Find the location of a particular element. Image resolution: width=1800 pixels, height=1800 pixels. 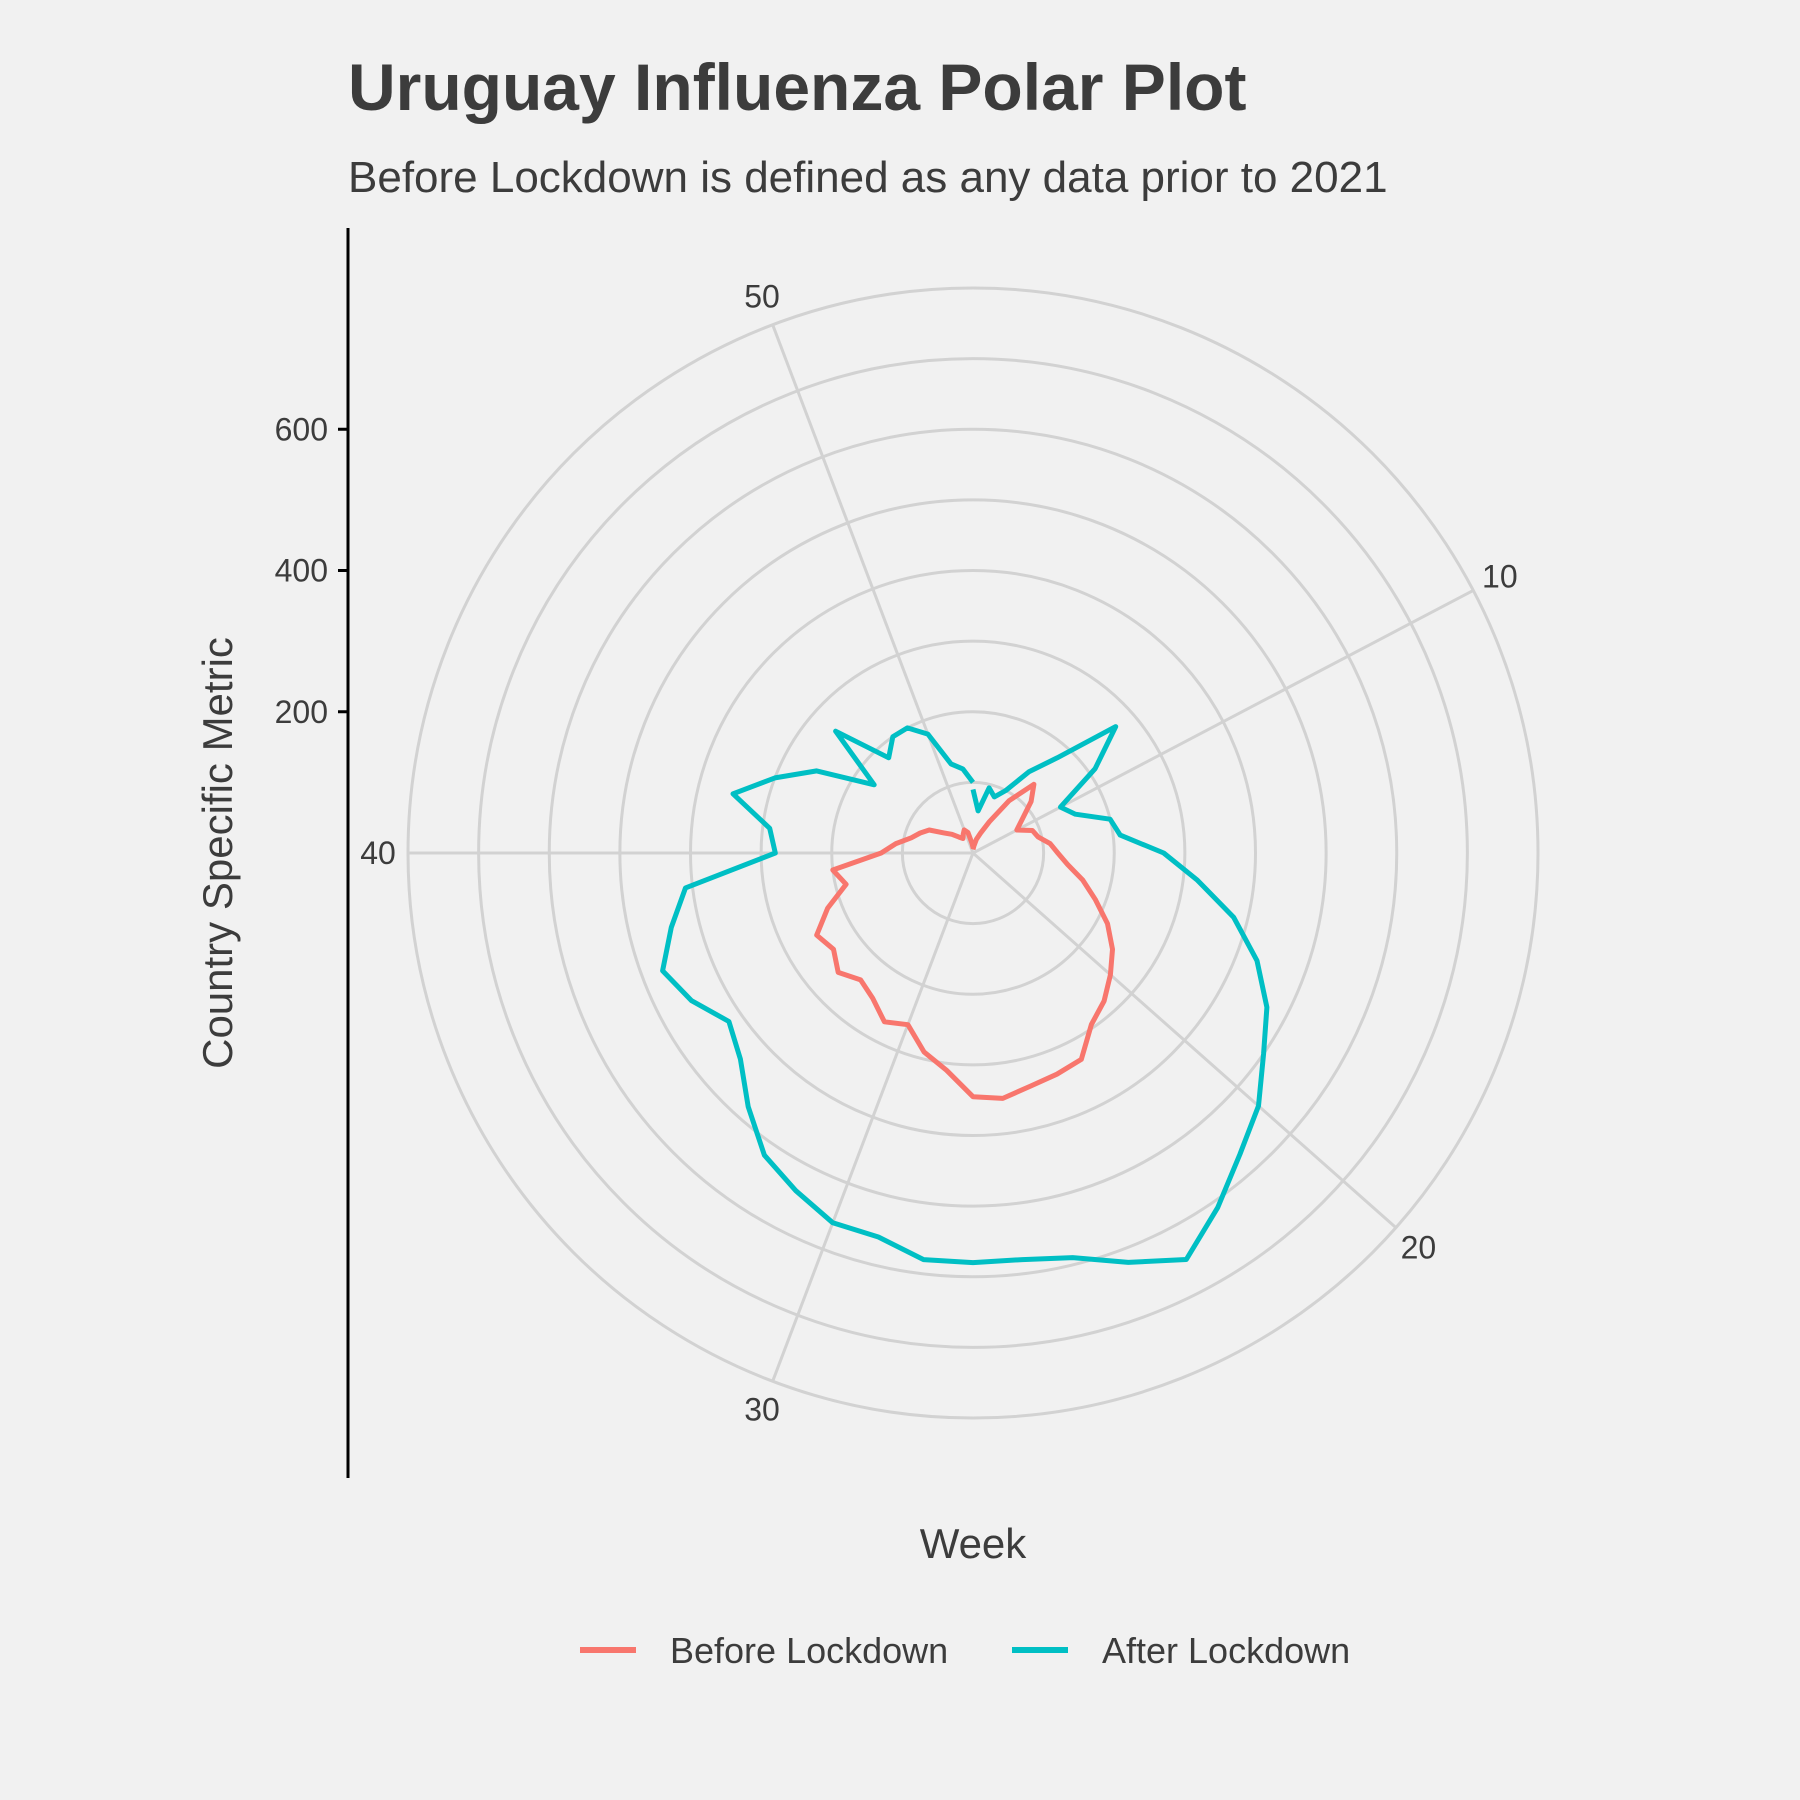

x-tick-label: 10 is located at coordinates (1500, 576).